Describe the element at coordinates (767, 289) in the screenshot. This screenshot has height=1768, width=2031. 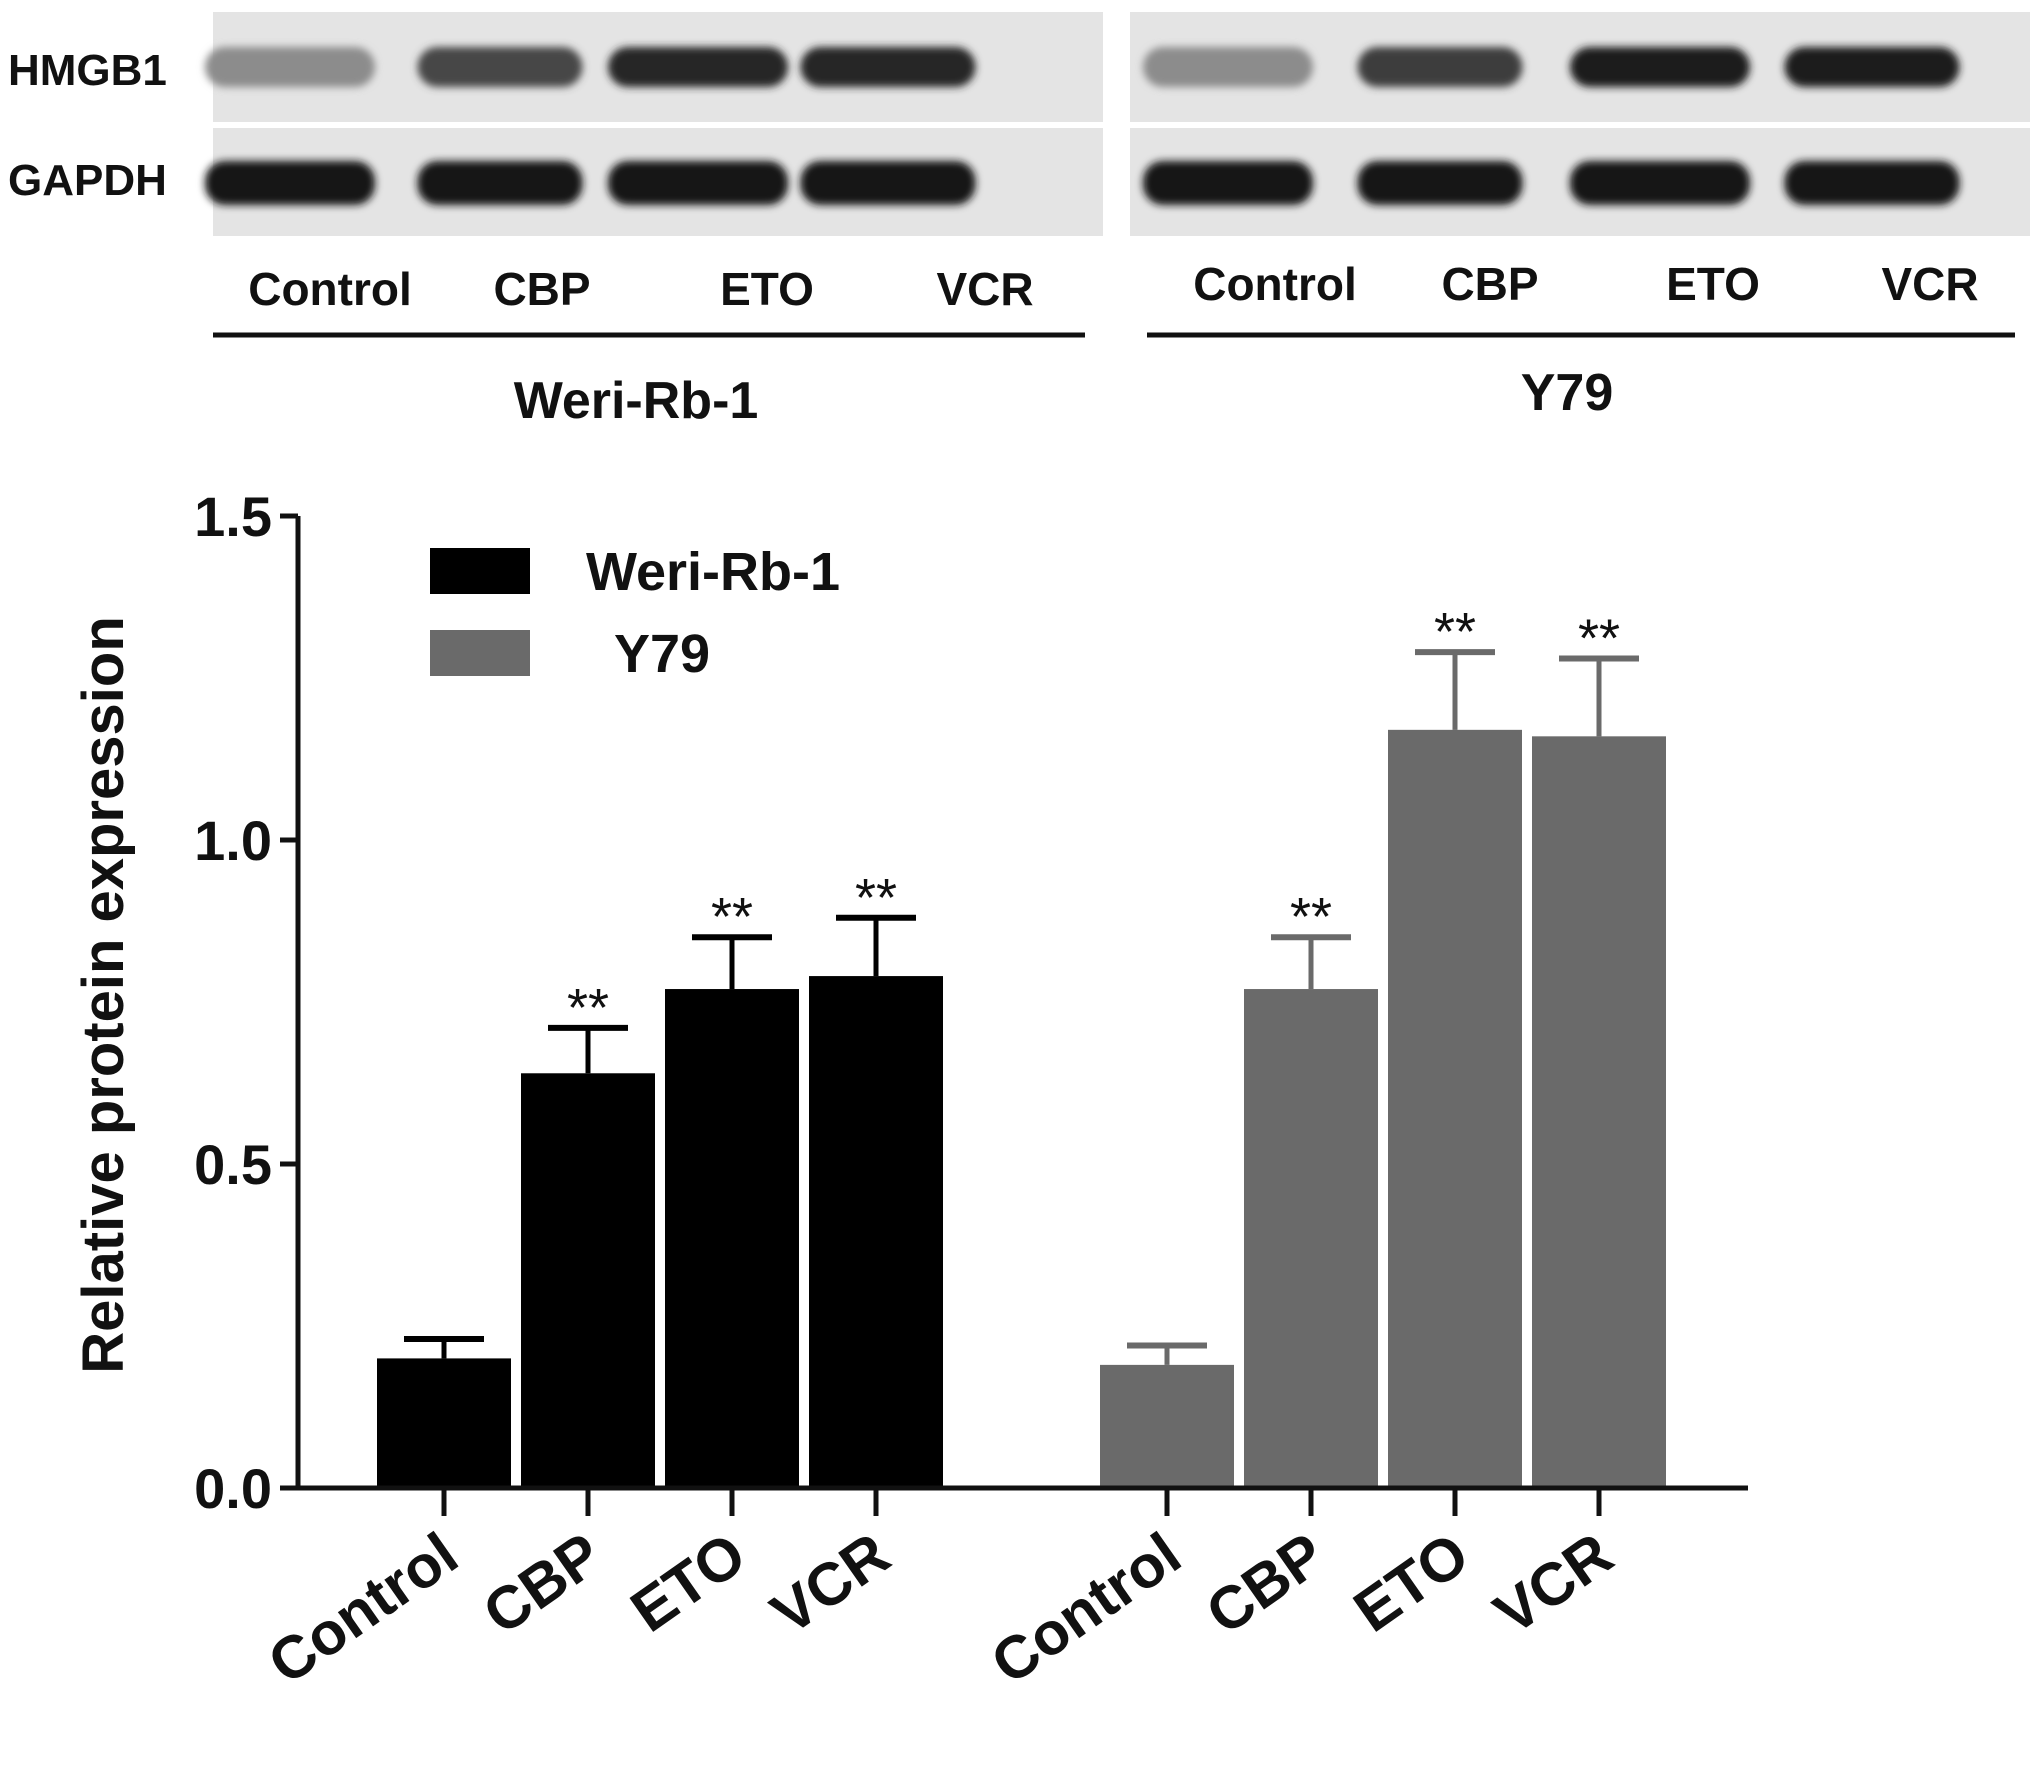
I see `lane-label-weri-eto: ETO` at that location.